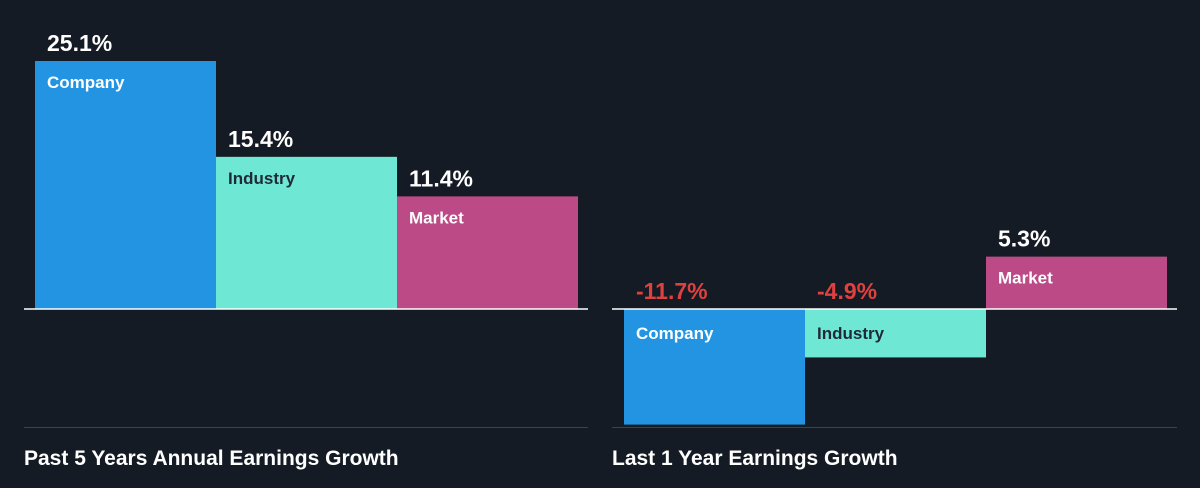 This screenshot has height=488, width=1200. Describe the element at coordinates (211, 458) in the screenshot. I see `chart-title: Past 5 Years Annual Earnings Growth` at that location.